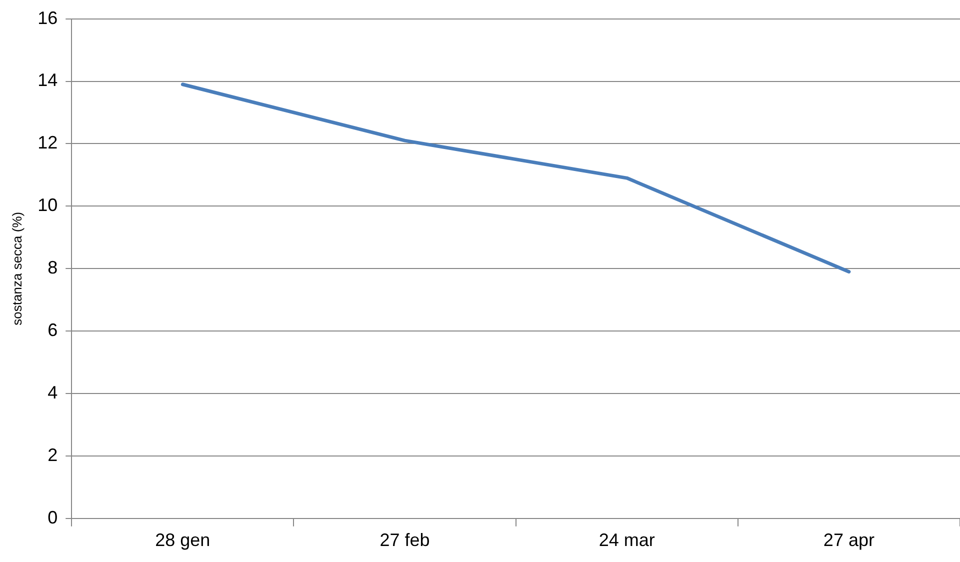 The height and width of the screenshot is (562, 960). I want to click on y-tick-label: 10, so click(48, 205).